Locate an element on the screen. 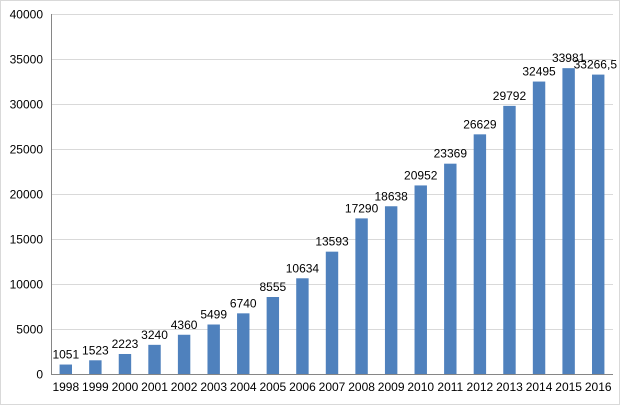 Image resolution: width=620 pixels, height=406 pixels. y-tick-label: 5000 is located at coordinates (29, 330).